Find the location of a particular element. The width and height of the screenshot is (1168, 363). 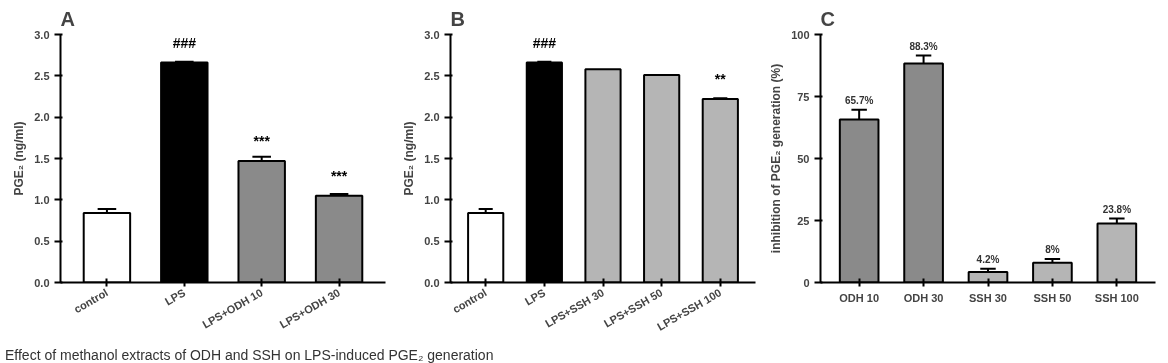

data-label: 88.3% is located at coordinates (923, 46).